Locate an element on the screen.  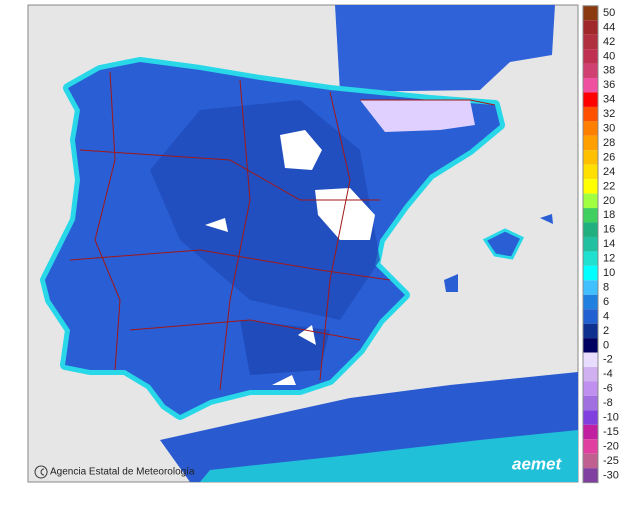
legend-label: 34 is located at coordinates (609, 100).